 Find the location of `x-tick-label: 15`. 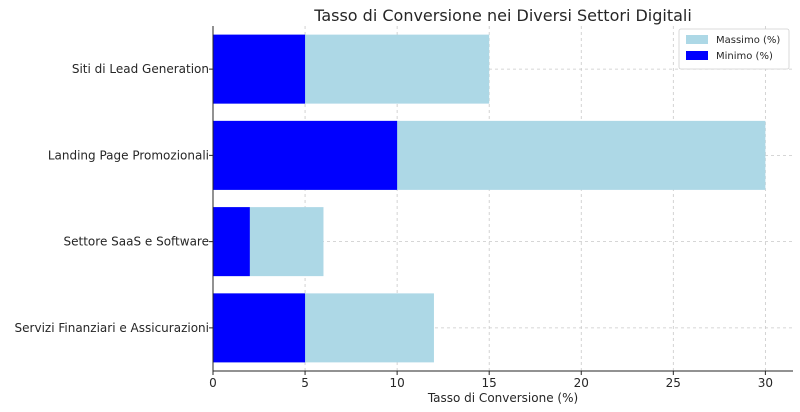

x-tick-label: 15 is located at coordinates (489, 383).